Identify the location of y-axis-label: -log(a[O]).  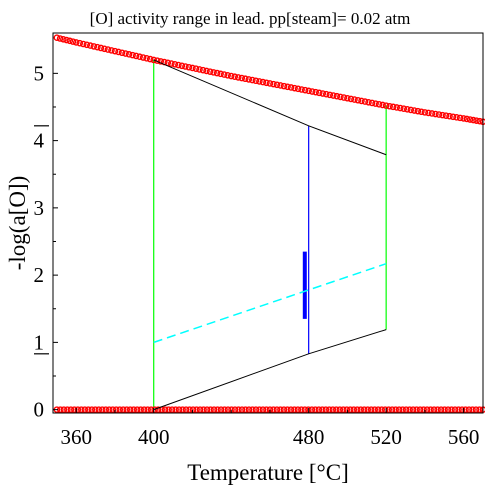
(17, 223).